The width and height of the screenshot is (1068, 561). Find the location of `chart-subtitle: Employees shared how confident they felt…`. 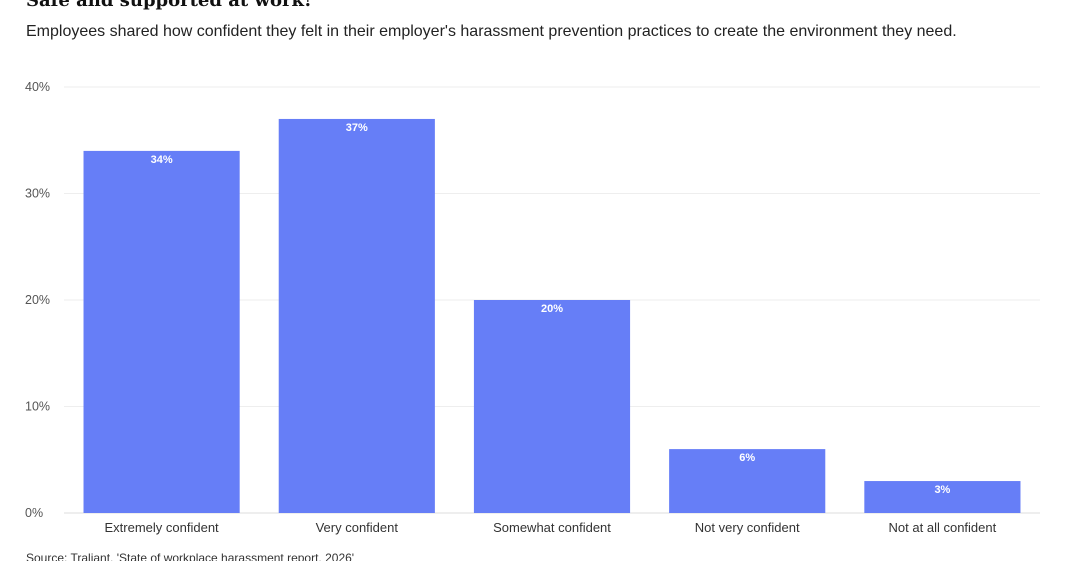

chart-subtitle: Employees shared how confident they felt… is located at coordinates (491, 31).